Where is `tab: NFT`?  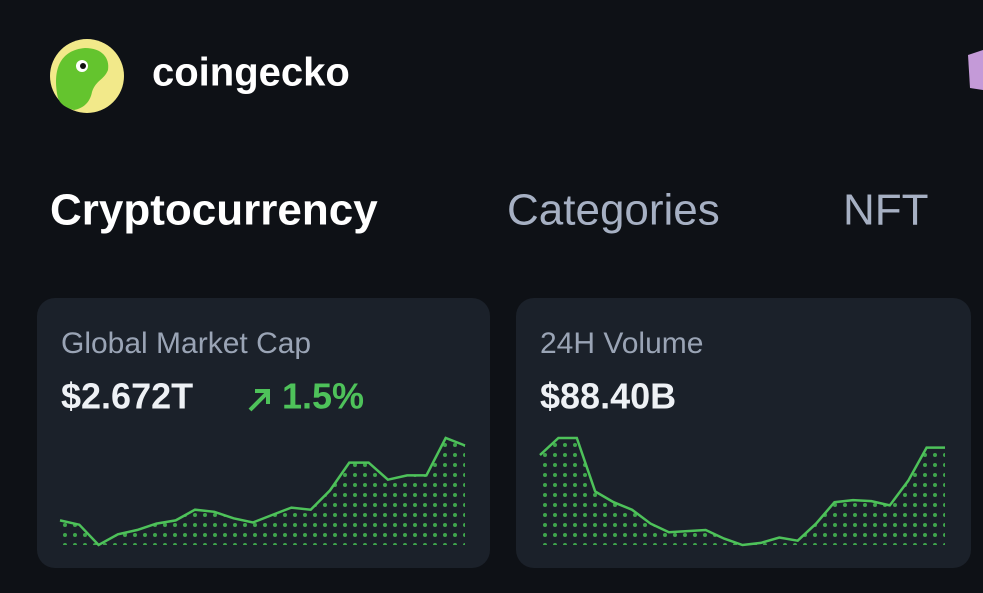
tab: NFT is located at coordinates (886, 210).